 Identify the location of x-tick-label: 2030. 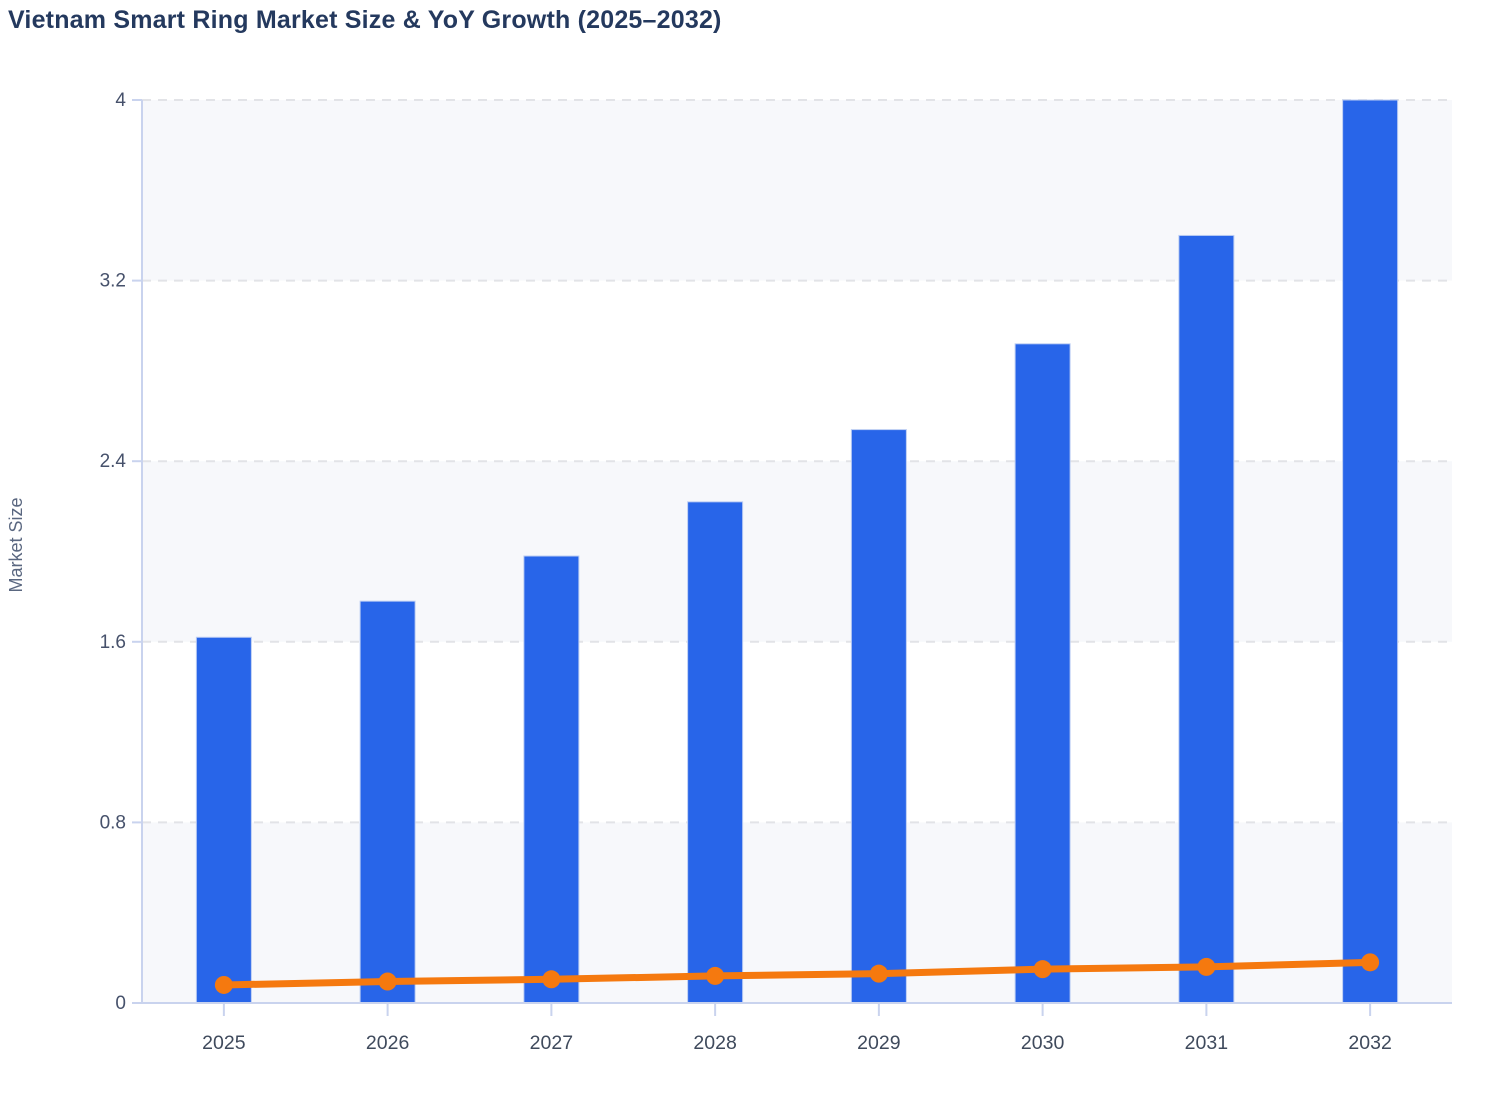
(1043, 1043).